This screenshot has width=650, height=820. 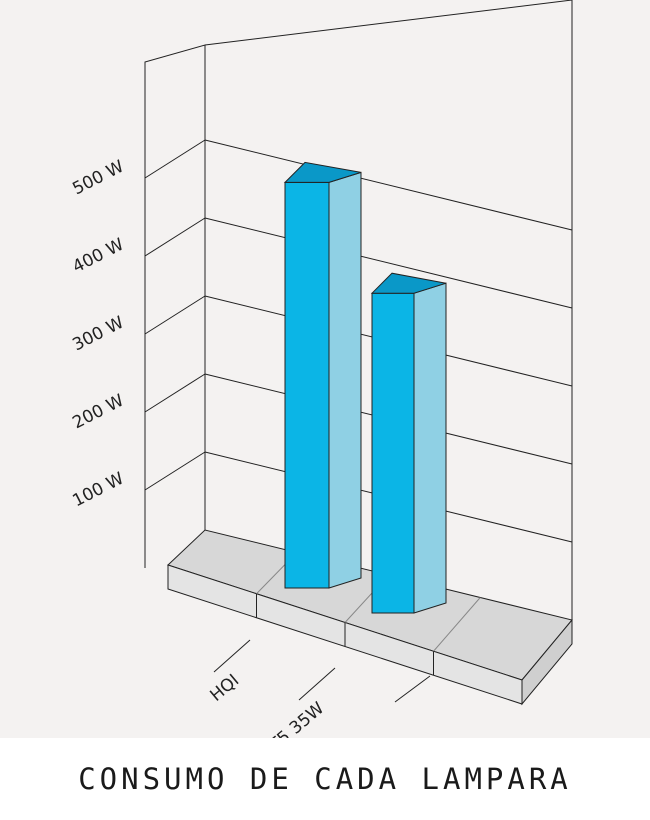 I want to click on x-tick-label-1: T5 35W, so click(x=297, y=718).